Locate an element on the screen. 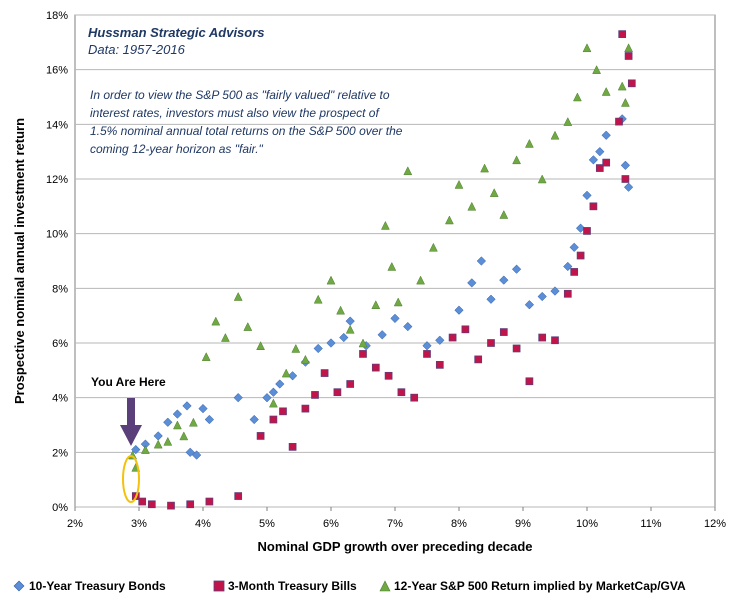 The image size is (741, 607). y-tick-label: 12% is located at coordinates (57, 180).